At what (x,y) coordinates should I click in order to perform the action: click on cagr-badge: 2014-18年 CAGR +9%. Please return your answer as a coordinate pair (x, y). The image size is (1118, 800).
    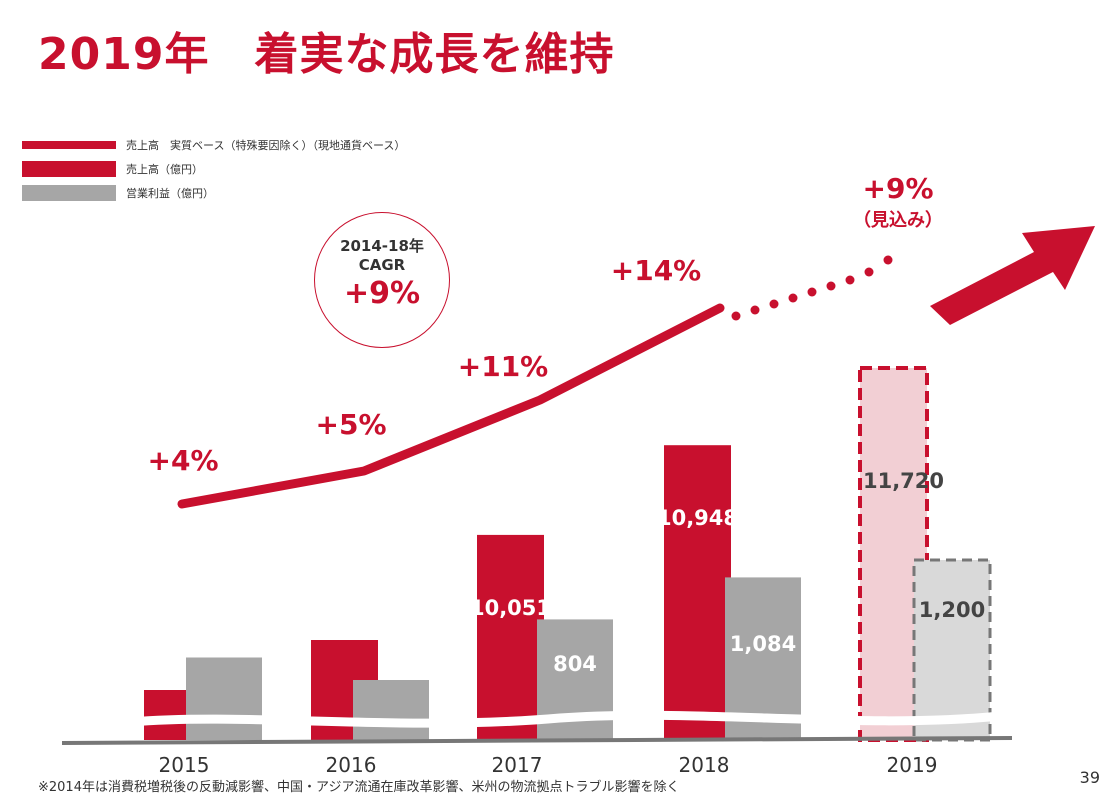
    Looking at the image, I should click on (382, 280).